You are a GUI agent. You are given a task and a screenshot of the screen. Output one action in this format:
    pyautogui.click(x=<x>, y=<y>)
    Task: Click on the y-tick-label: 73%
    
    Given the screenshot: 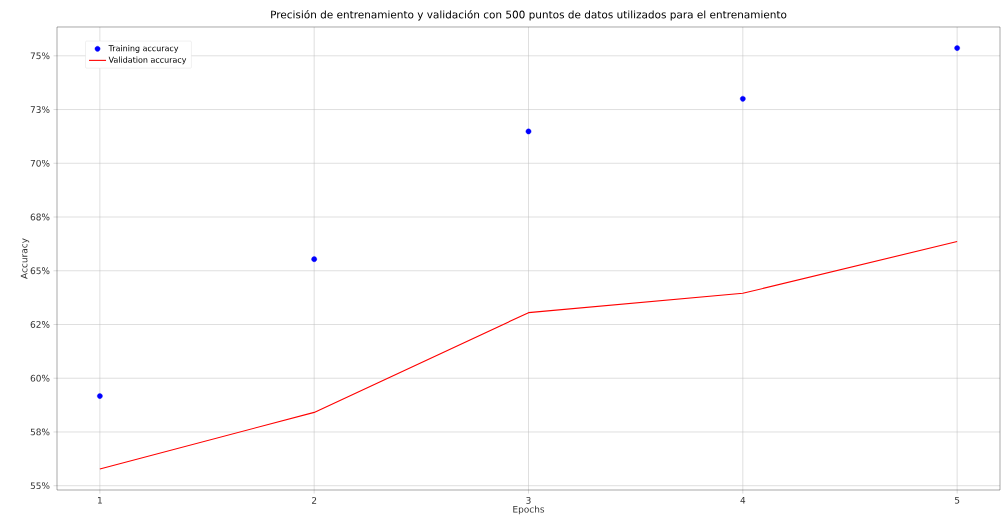 What is the action you would take?
    pyautogui.click(x=40, y=109)
    